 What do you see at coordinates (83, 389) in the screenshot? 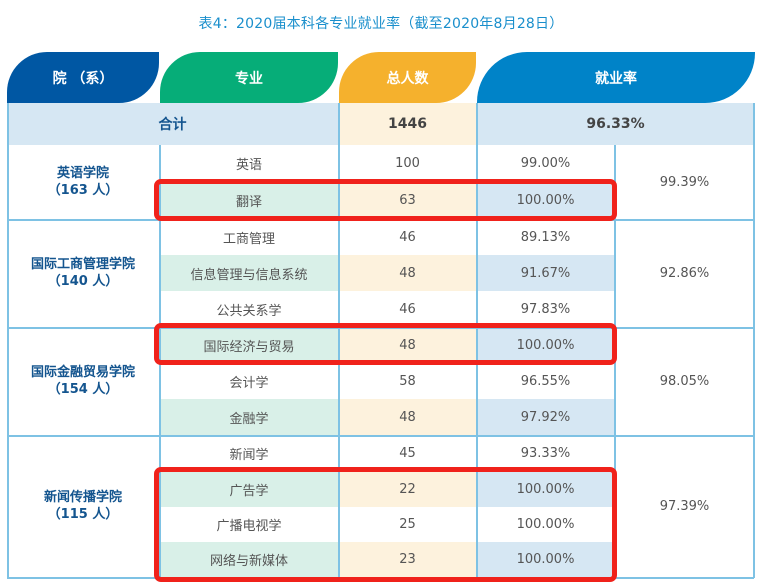
I see `college-people: （154 人）` at bounding box center [83, 389].